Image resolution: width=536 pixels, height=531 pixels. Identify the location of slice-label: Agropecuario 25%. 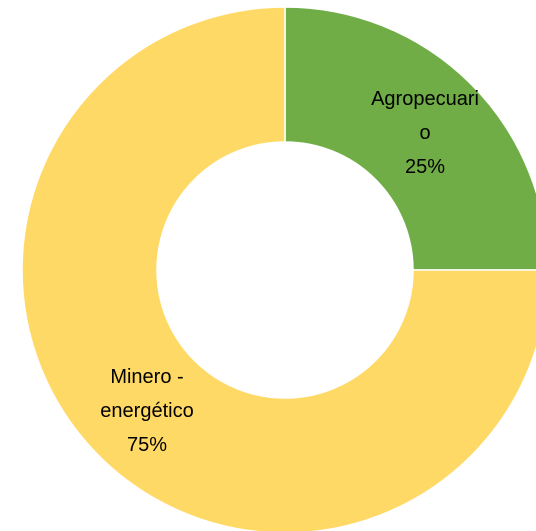
(425, 133).